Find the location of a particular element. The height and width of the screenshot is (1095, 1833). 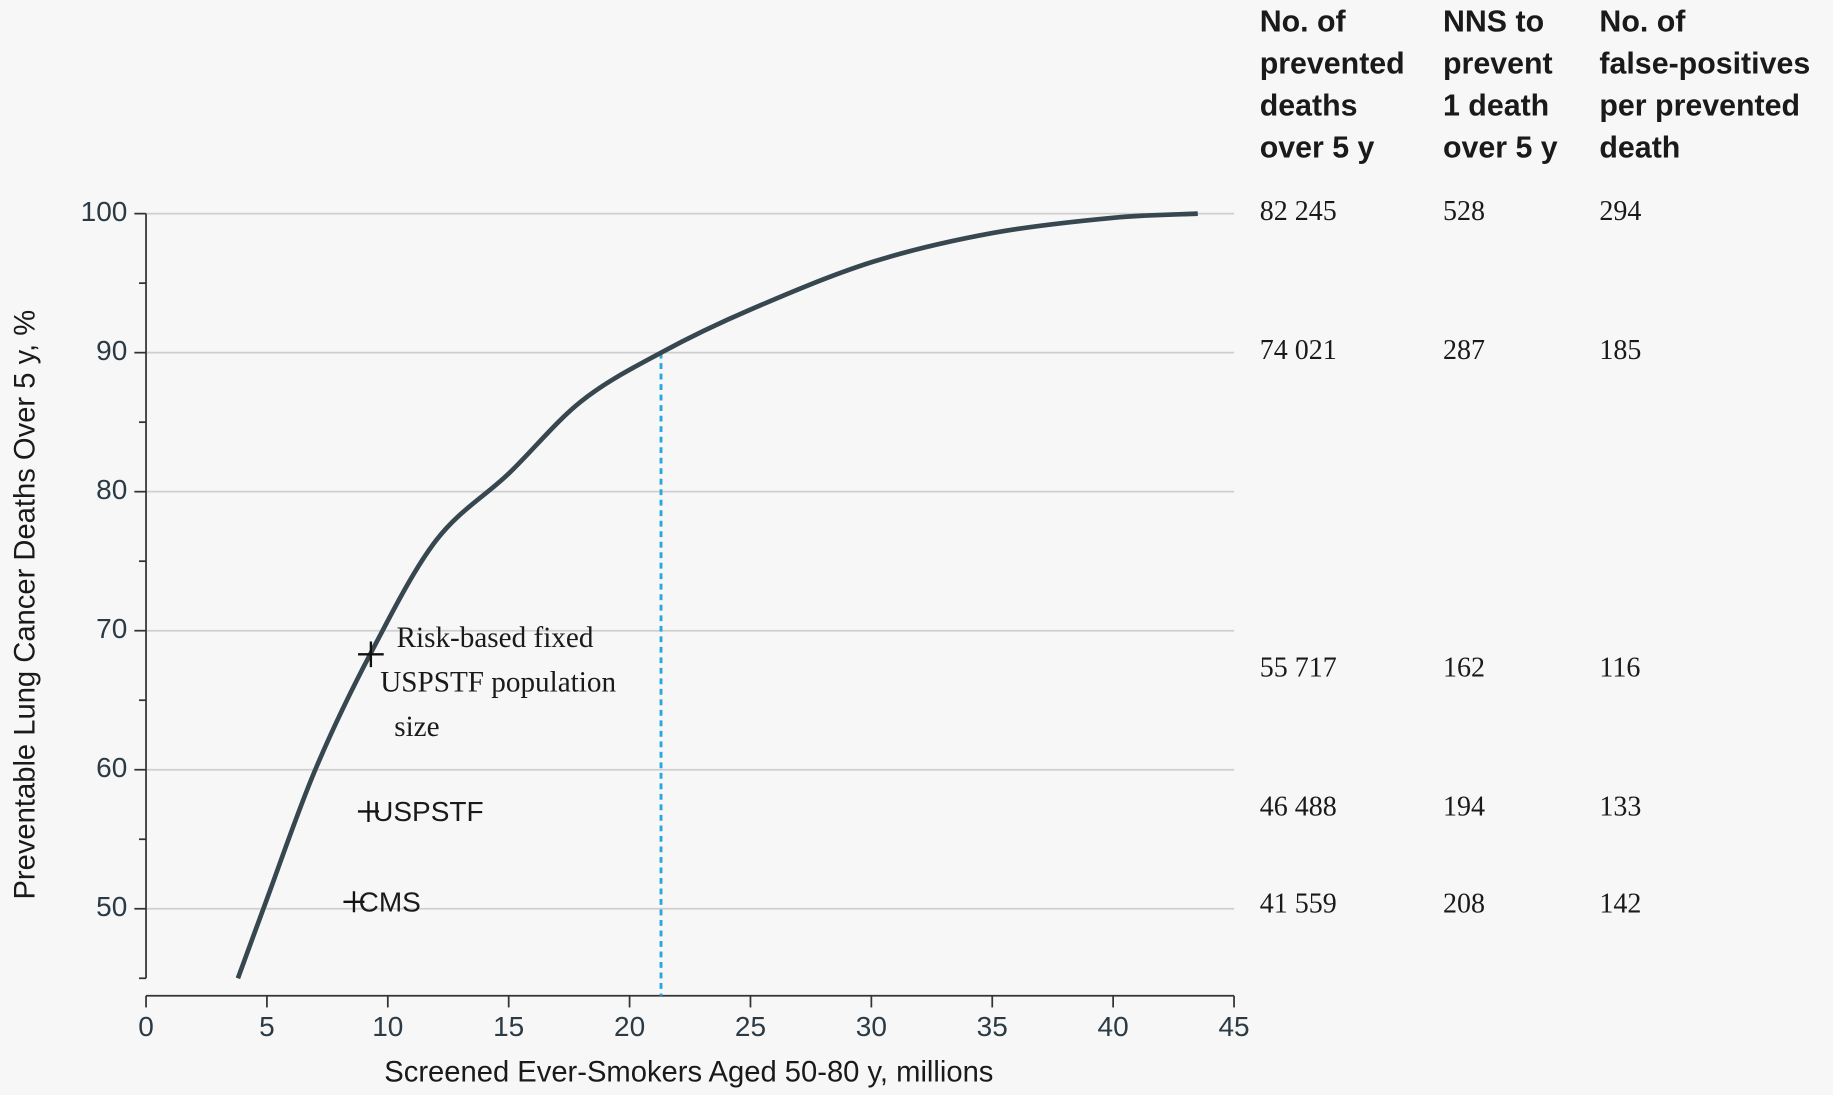

y-tick-label: 70 is located at coordinates (111, 628).